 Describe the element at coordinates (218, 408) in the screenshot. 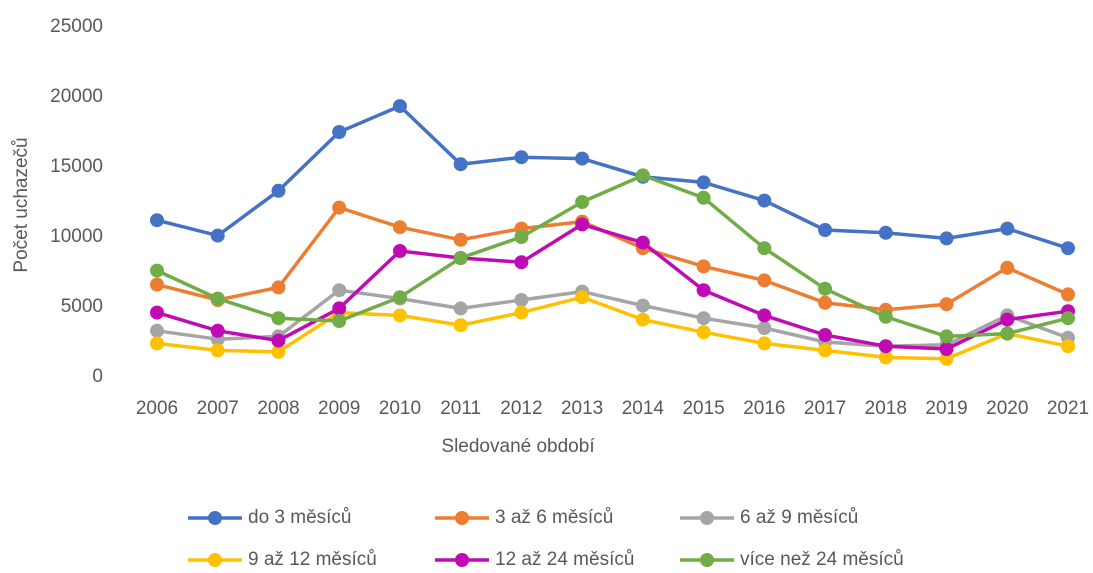

I see `x-tick-label: 2007` at that location.